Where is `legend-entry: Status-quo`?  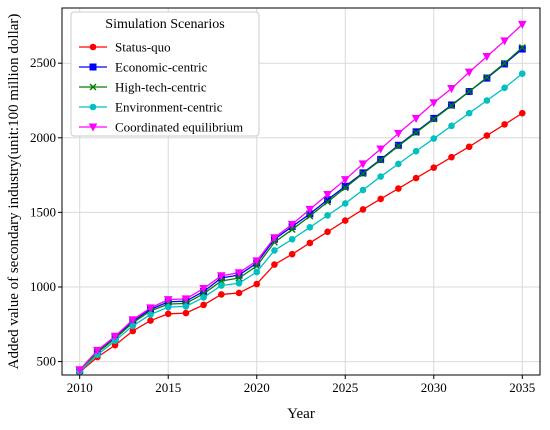 legend-entry: Status-quo is located at coordinates (125, 47).